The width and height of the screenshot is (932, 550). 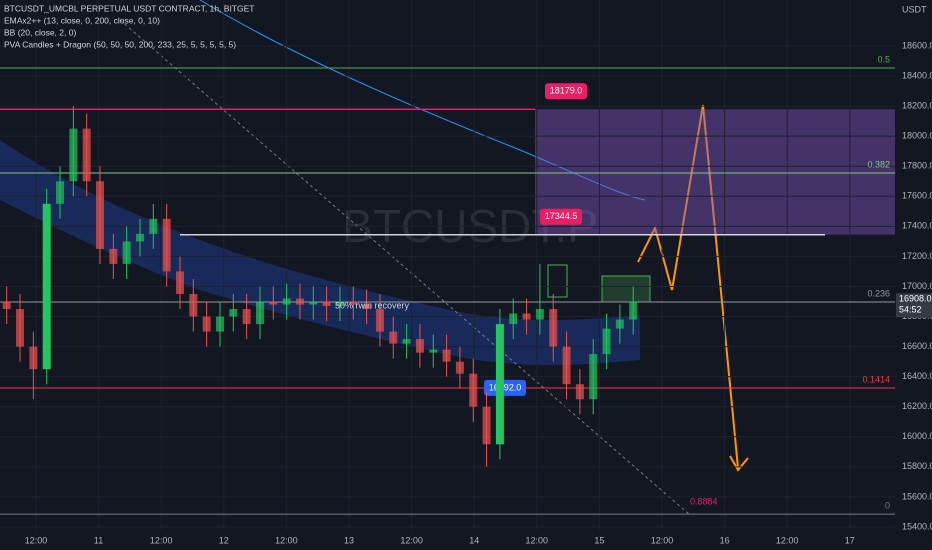 What do you see at coordinates (913, 275) in the screenshot?
I see `price-axis` at bounding box center [913, 275].